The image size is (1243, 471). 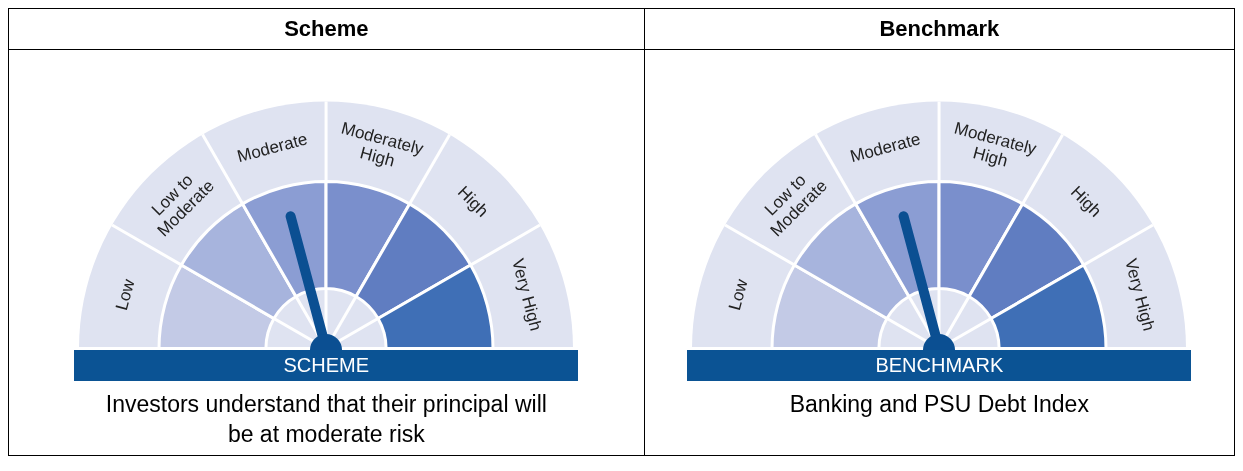 I want to click on text: Investors understand that their principal will be at moderate risk, so click(x=326, y=419).